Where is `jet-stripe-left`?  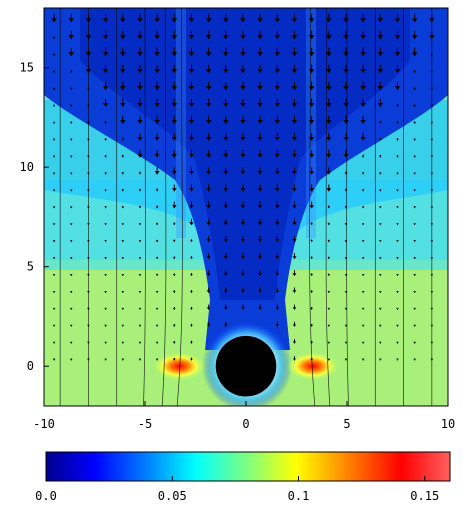
jet-stripe-left is located at coordinates (181, 123).